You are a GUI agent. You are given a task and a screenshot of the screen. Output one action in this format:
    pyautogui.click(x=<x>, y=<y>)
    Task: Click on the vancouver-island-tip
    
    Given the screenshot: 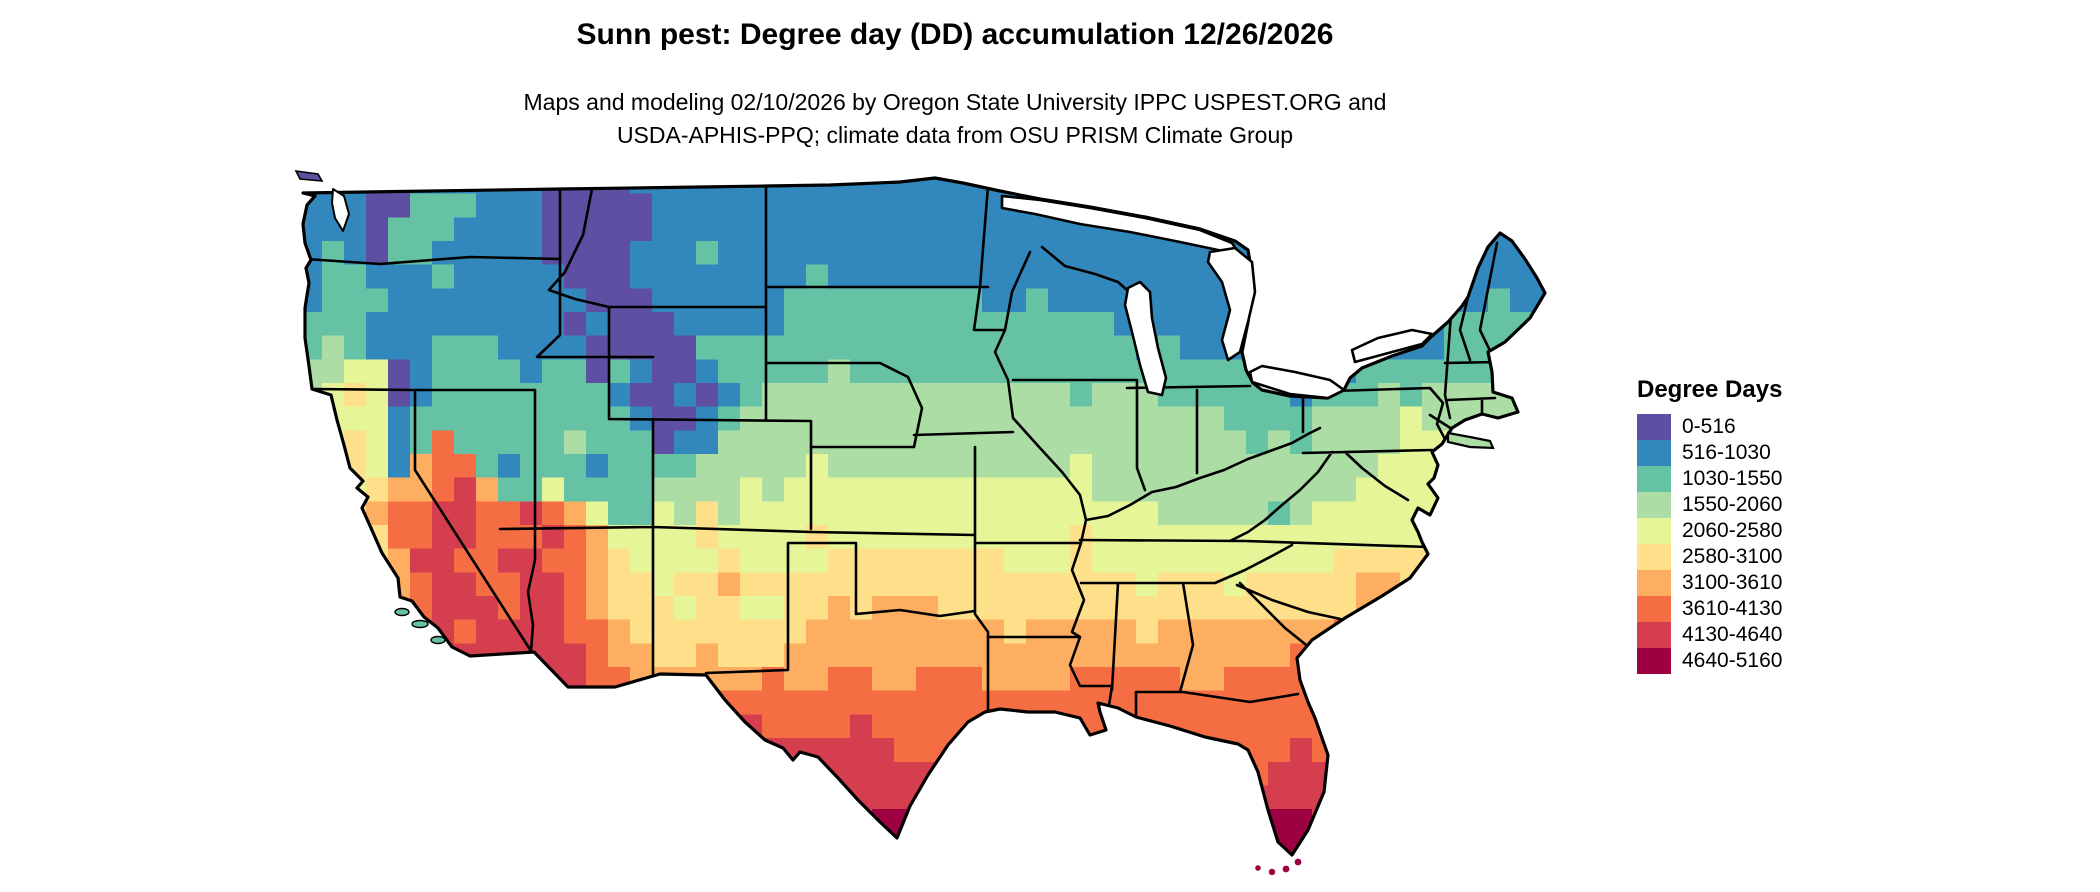 What is the action you would take?
    pyautogui.click(x=309, y=176)
    